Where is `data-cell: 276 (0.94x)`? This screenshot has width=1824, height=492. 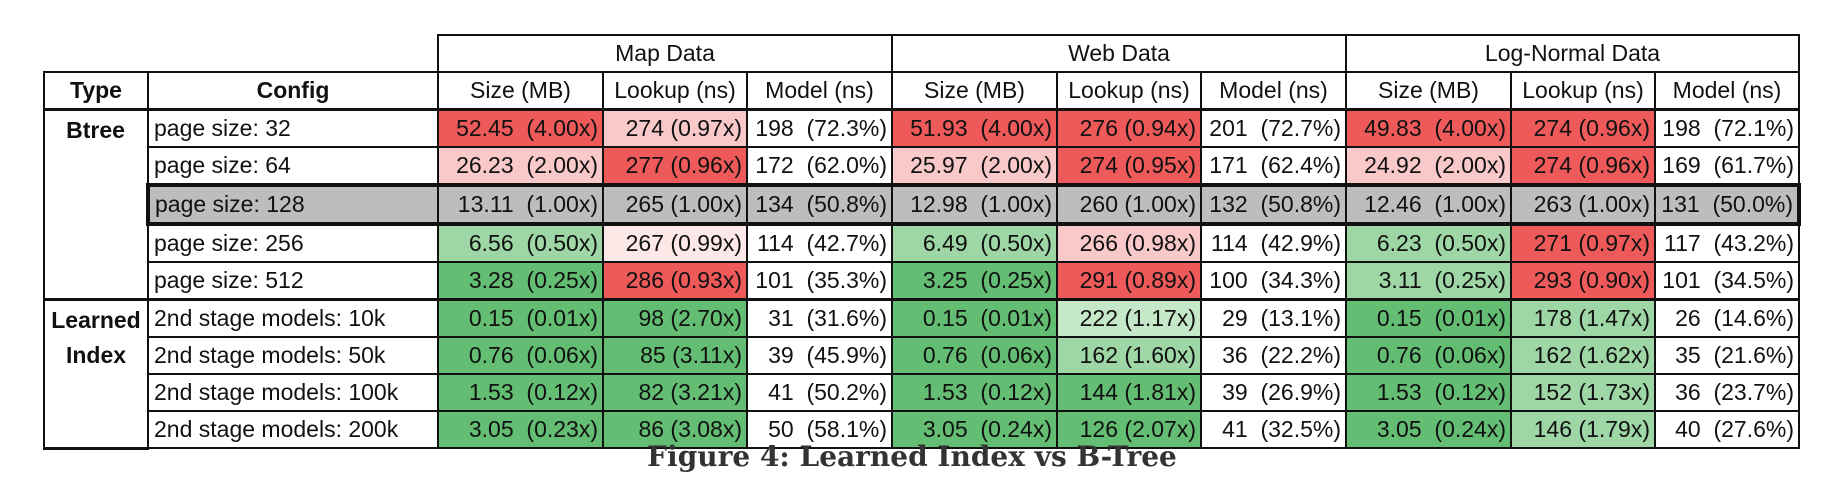 data-cell: 276 (0.94x) is located at coordinates (1129, 128).